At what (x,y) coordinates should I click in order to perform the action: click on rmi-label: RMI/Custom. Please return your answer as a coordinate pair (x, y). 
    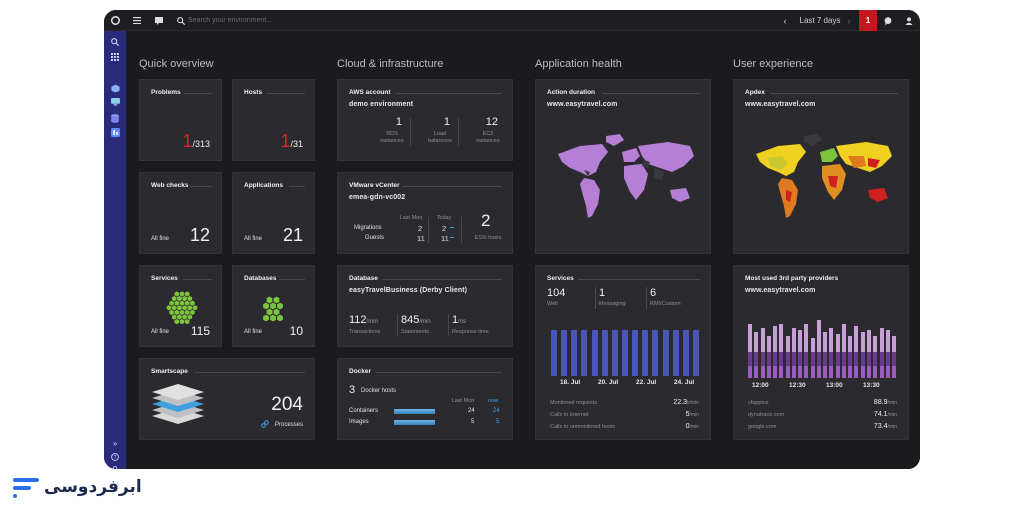
    Looking at the image, I should click on (665, 304).